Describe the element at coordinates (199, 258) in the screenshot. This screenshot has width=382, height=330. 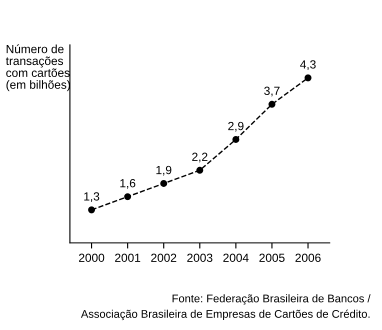
I see `x-tick-label: 2003` at that location.